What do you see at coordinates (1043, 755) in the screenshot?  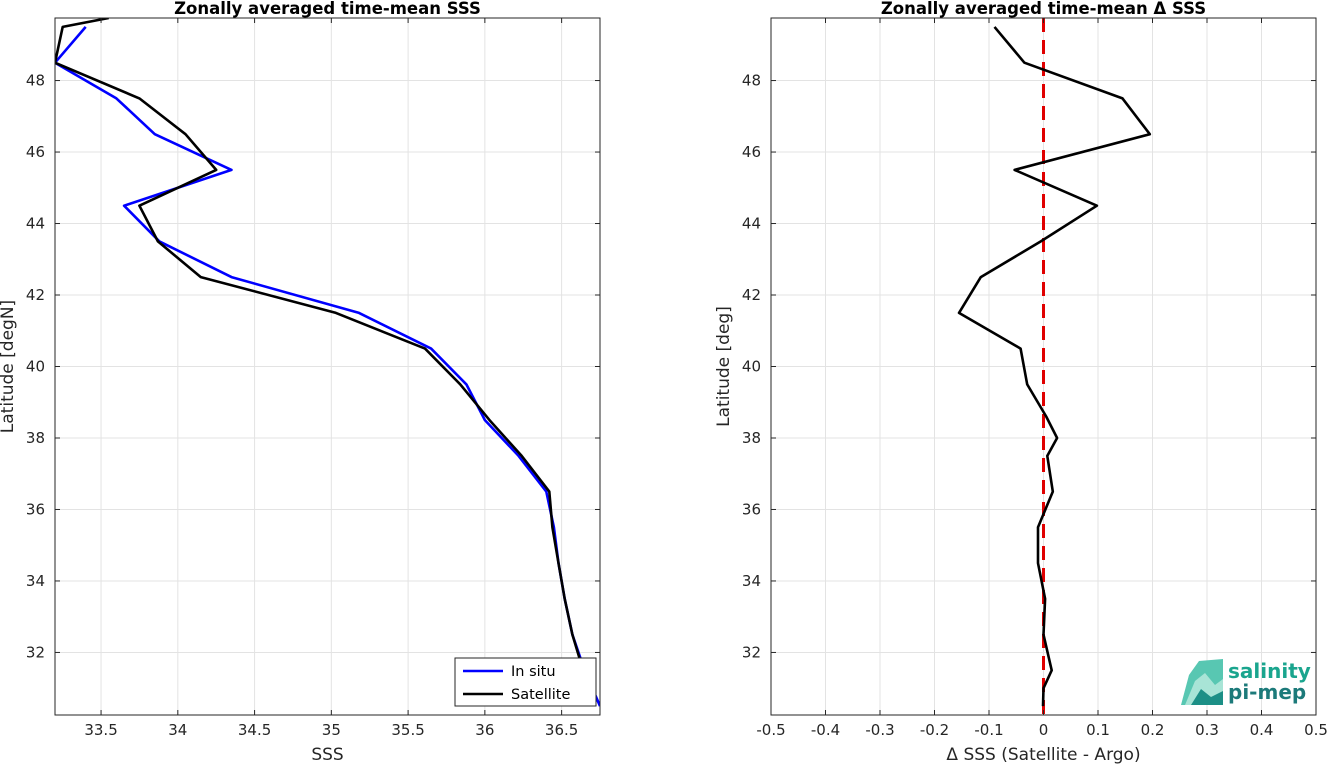 I see `x-axis-label: Δ SSS (Satellite - Argo)` at bounding box center [1043, 755].